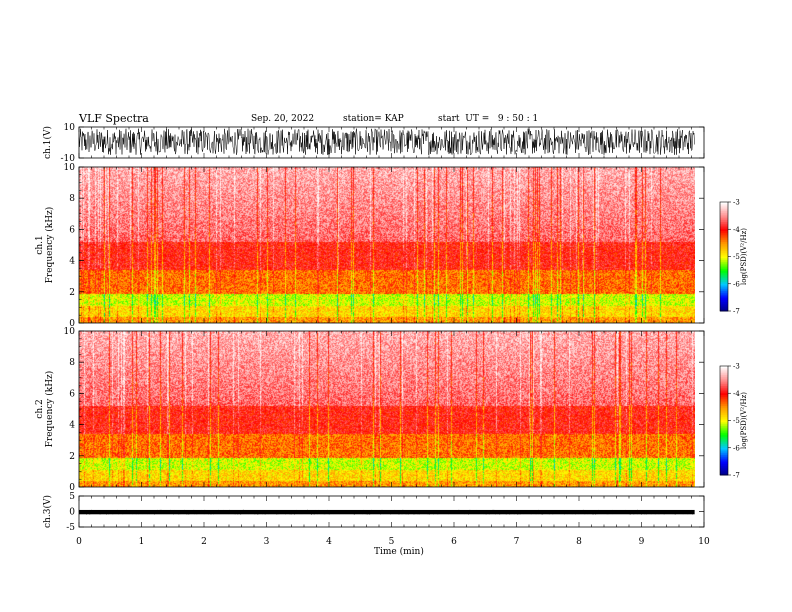  I want to click on colorbar-tick-label: -6, so click(736, 448).